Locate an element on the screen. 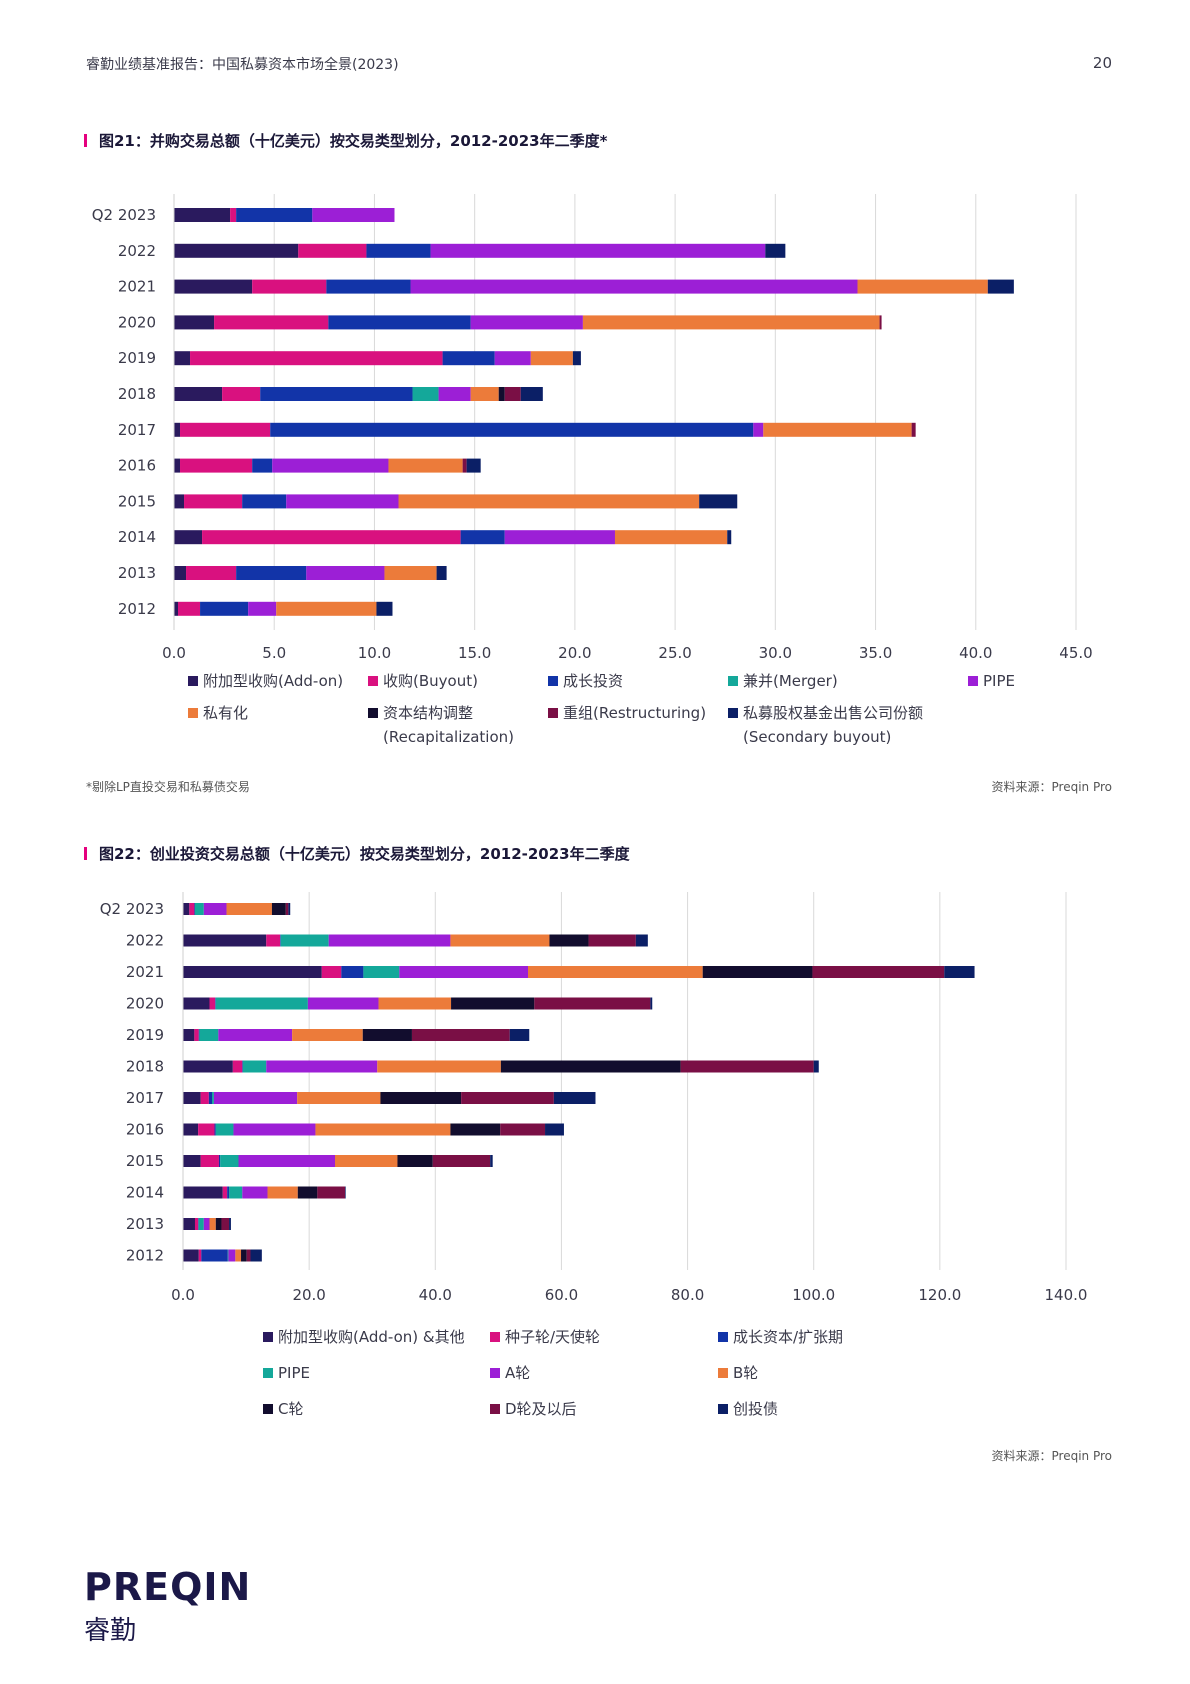  y-category-label: 2019 is located at coordinates (145, 1035).